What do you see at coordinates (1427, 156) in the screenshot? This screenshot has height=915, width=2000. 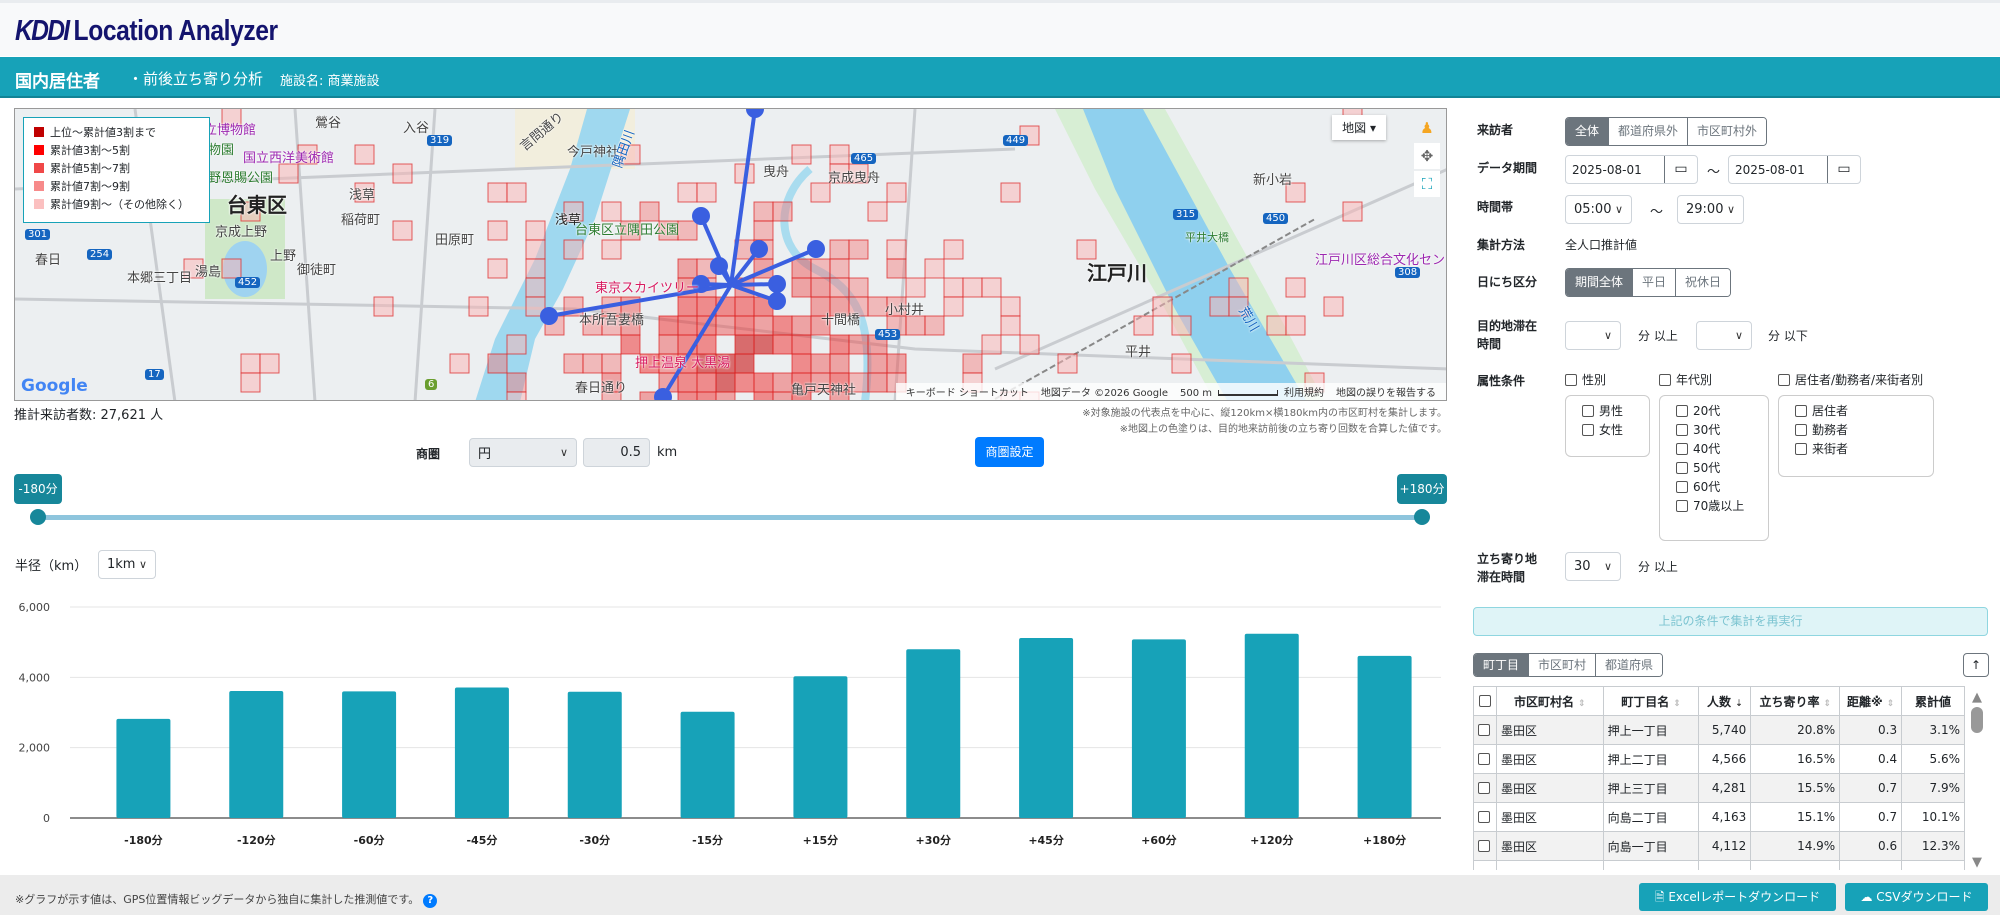 I see `camera-control-icon: ✥` at bounding box center [1427, 156].